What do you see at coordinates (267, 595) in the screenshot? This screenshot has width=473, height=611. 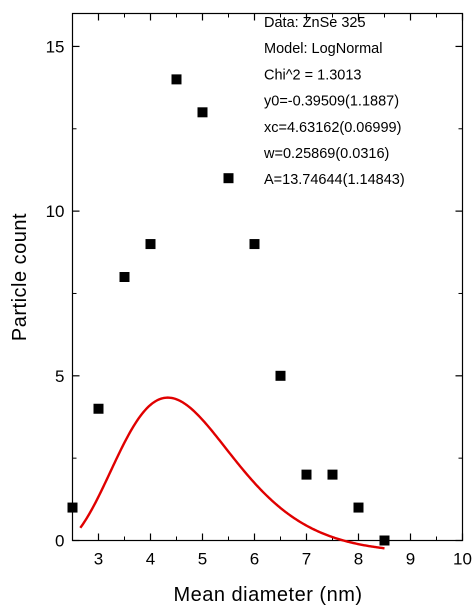 I see `x-axis-title: Mean diameter (nm)` at bounding box center [267, 595].